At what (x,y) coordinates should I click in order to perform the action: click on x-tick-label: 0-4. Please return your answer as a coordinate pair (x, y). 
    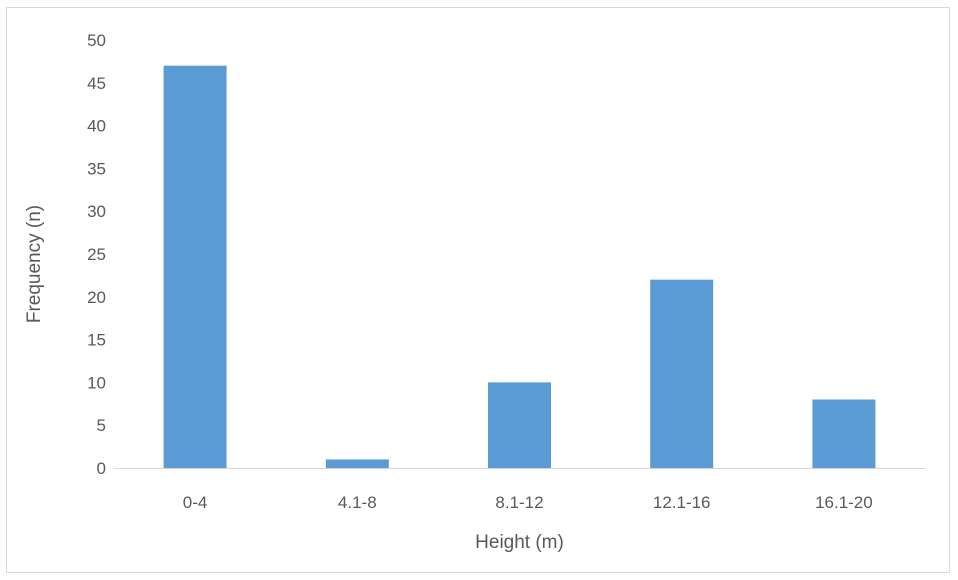
    Looking at the image, I should click on (195, 502).